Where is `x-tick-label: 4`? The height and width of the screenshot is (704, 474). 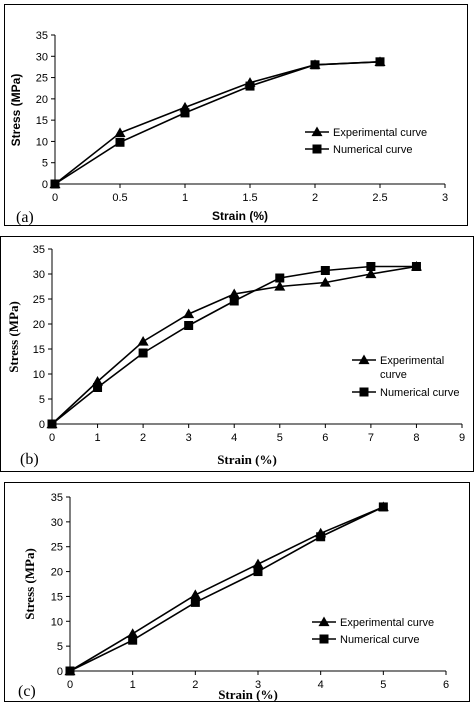 x-tick-label: 4 is located at coordinates (234, 438).